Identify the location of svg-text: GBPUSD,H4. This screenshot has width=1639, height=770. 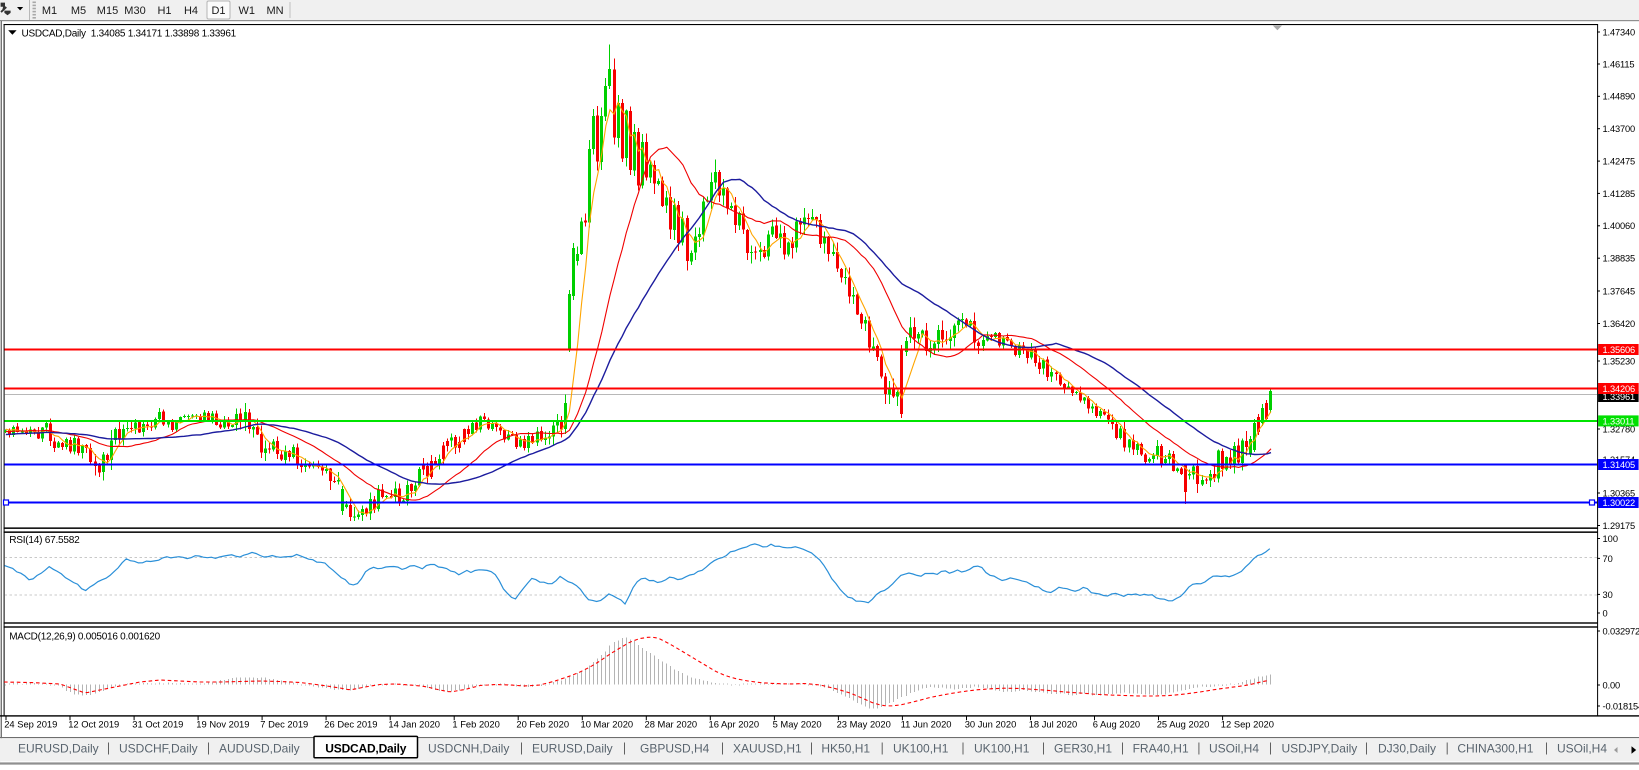
(675, 749).